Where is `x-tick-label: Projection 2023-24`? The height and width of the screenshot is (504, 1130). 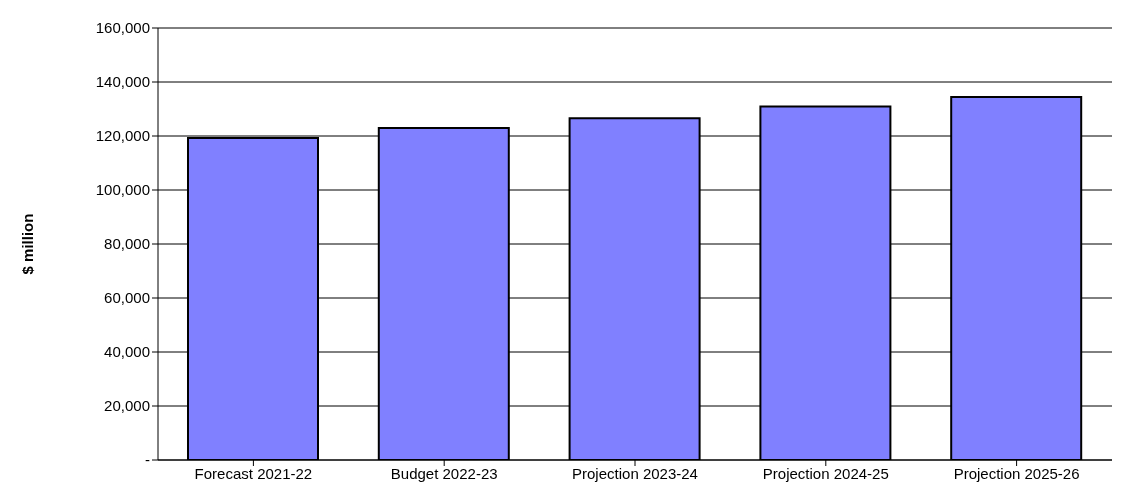
x-tick-label: Projection 2023-24 is located at coordinates (635, 473).